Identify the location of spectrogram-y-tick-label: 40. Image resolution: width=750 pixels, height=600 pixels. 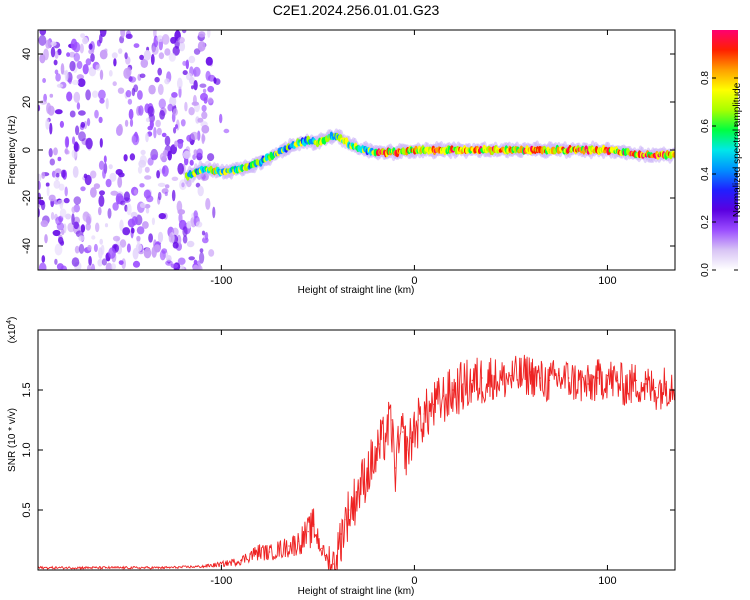
(27, 54).